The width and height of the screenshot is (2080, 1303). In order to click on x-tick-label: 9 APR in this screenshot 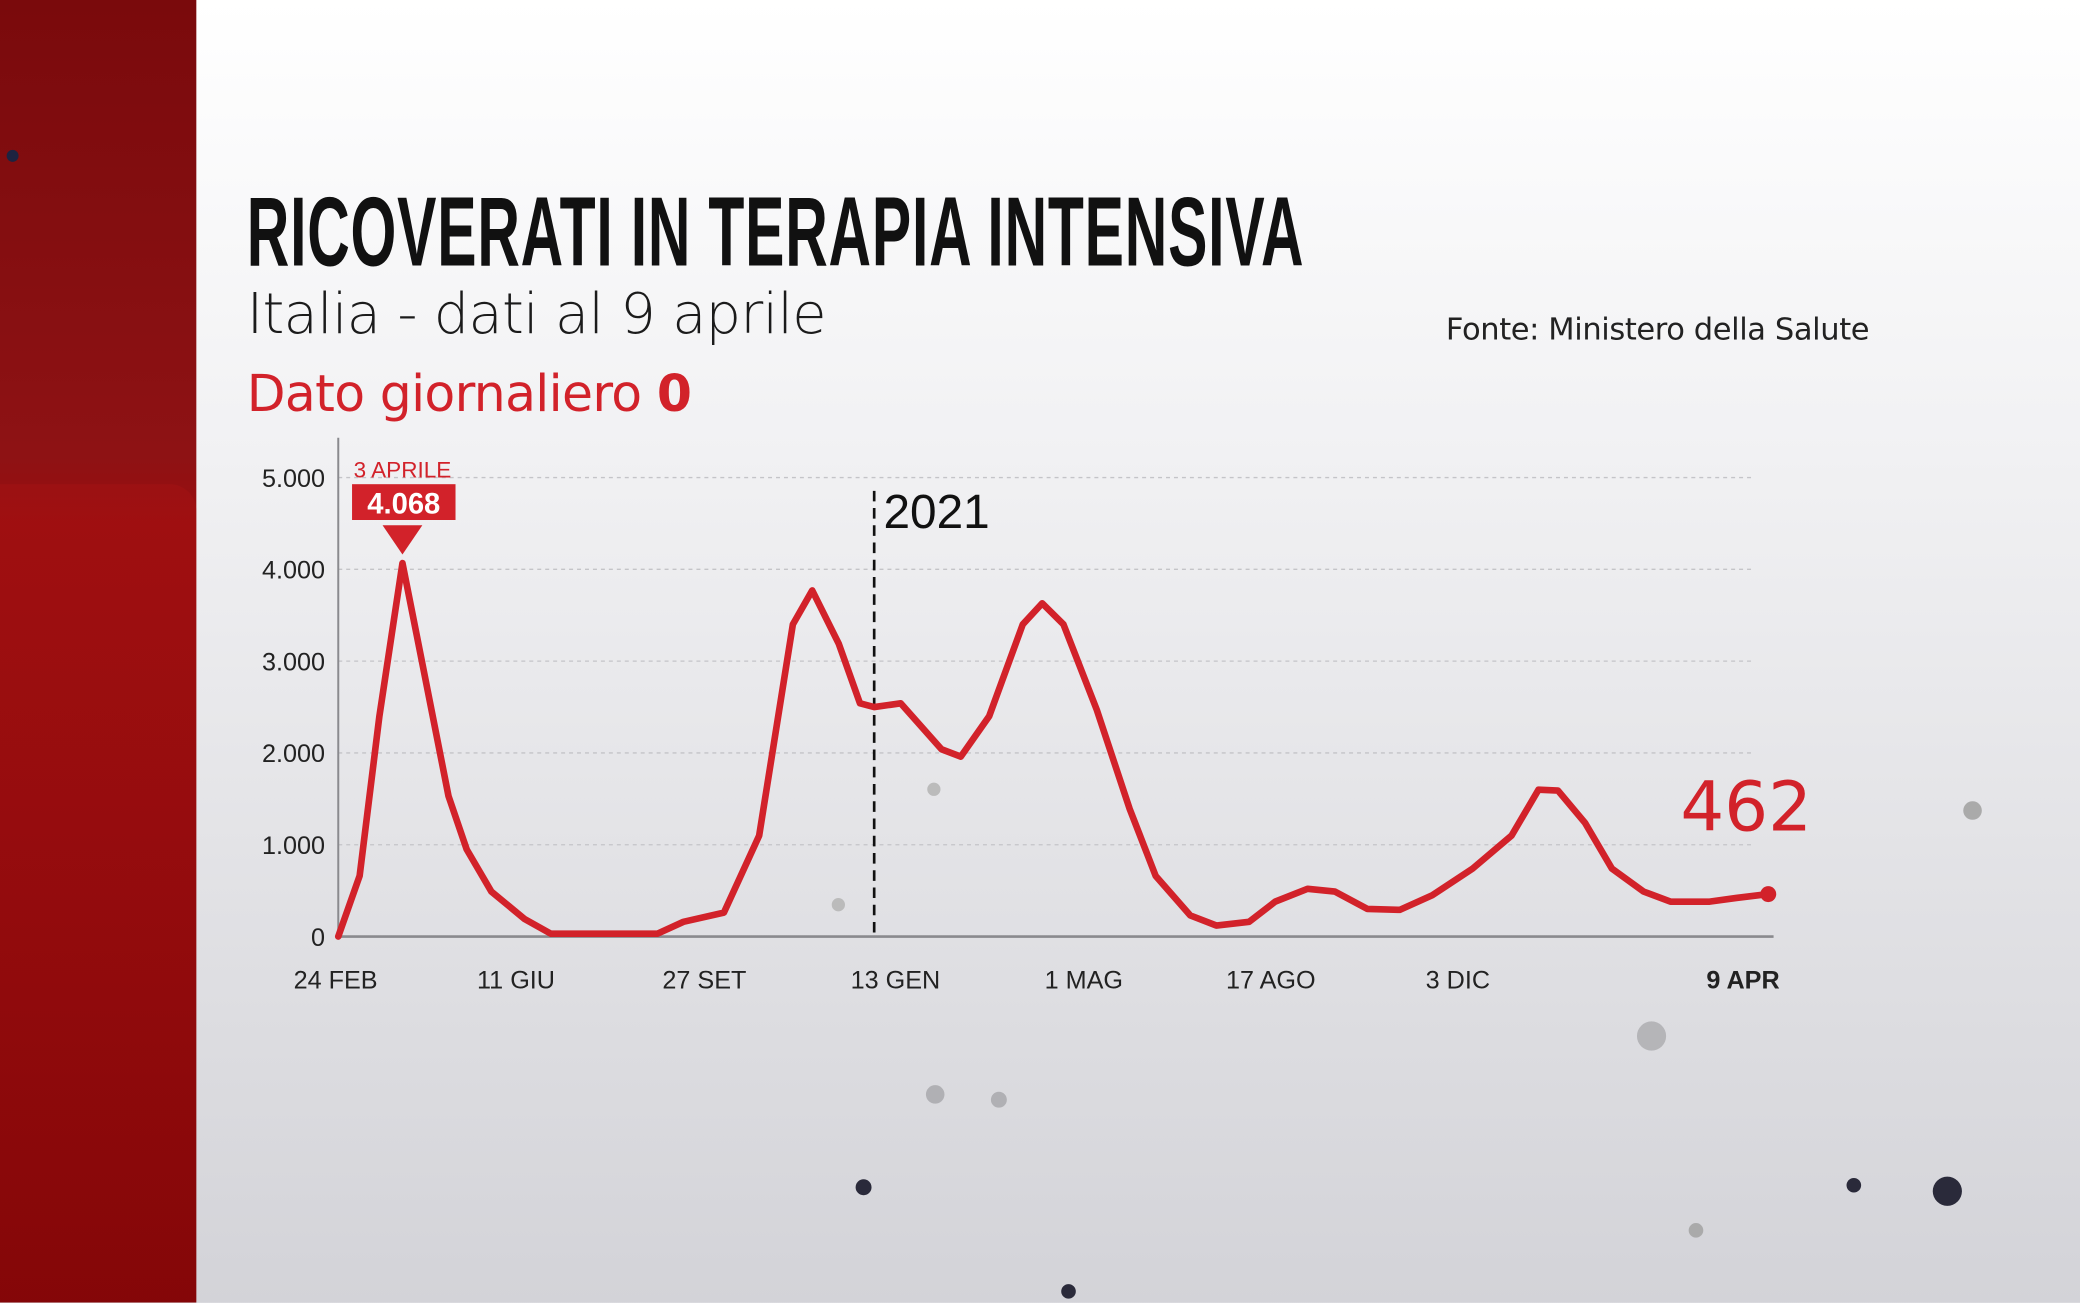, I will do `click(1742, 980)`.